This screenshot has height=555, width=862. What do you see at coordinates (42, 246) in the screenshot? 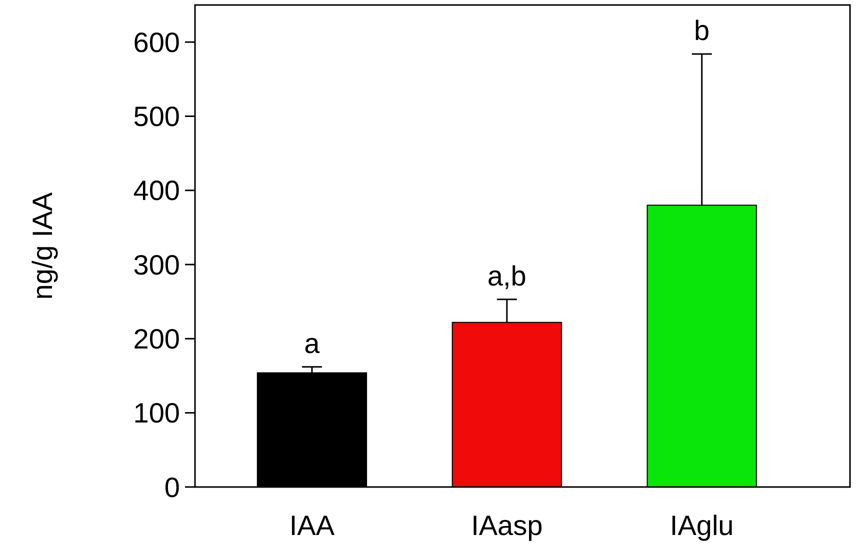
I see `y-axis-title: ng/g IAA` at bounding box center [42, 246].